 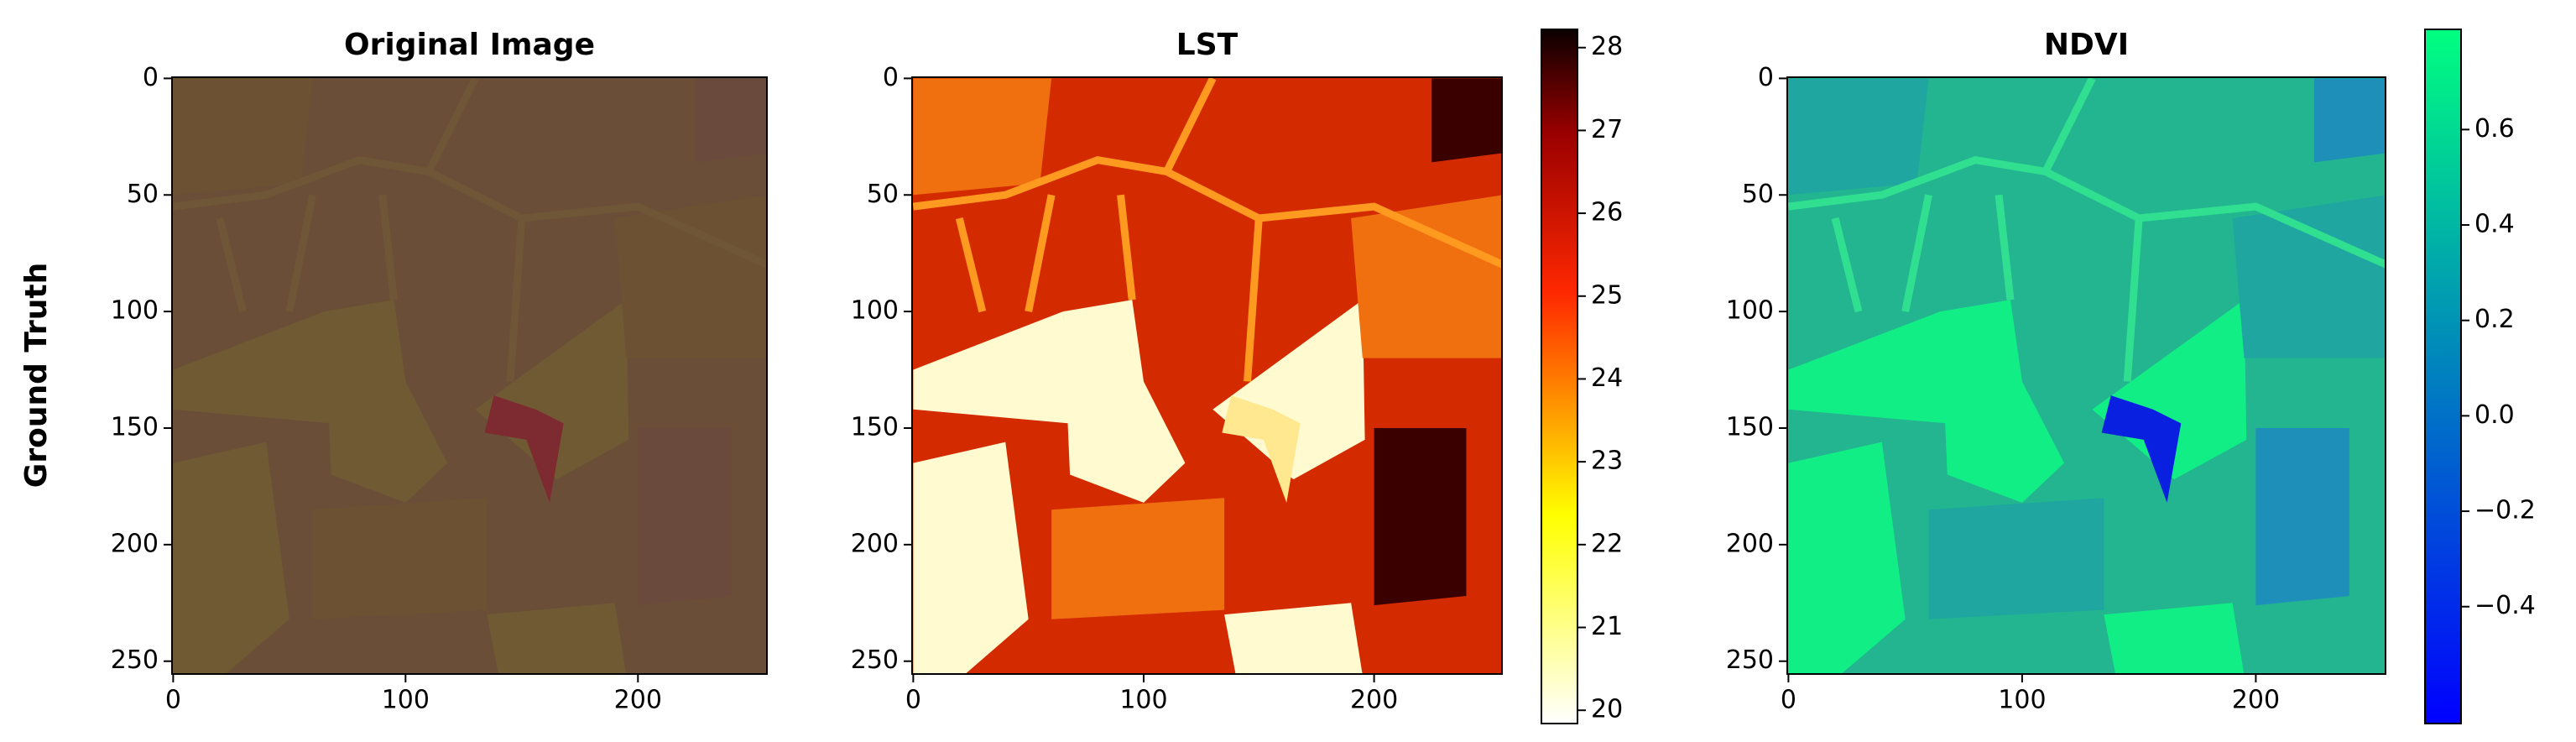 I want to click on colorbar-tick-label: 21, so click(x=1607, y=626).